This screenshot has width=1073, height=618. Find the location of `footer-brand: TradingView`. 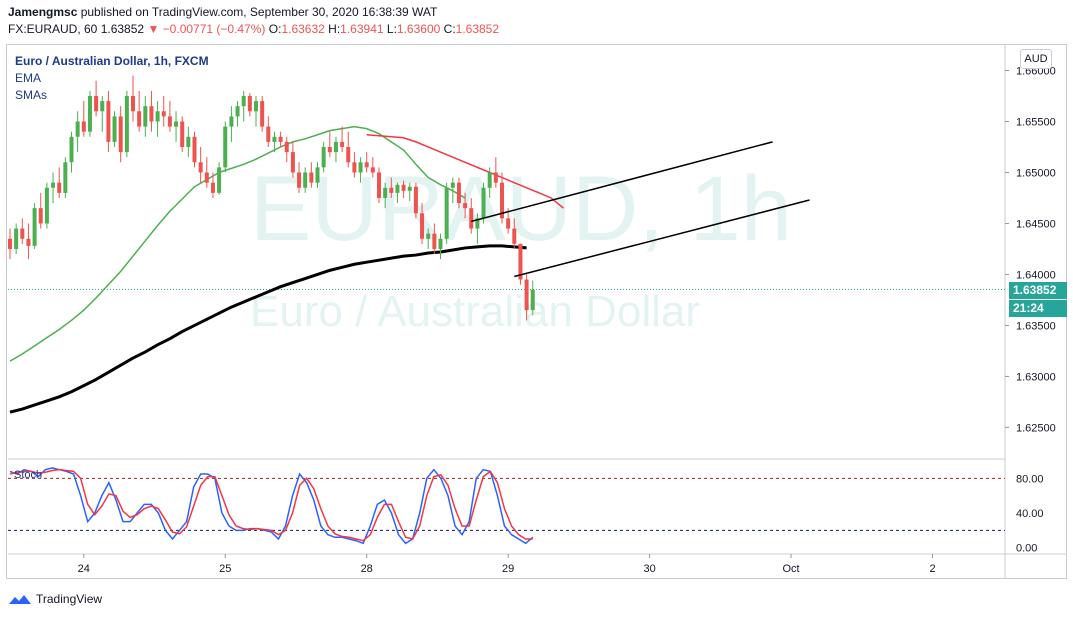

footer-brand: TradingView is located at coordinates (55, 599).